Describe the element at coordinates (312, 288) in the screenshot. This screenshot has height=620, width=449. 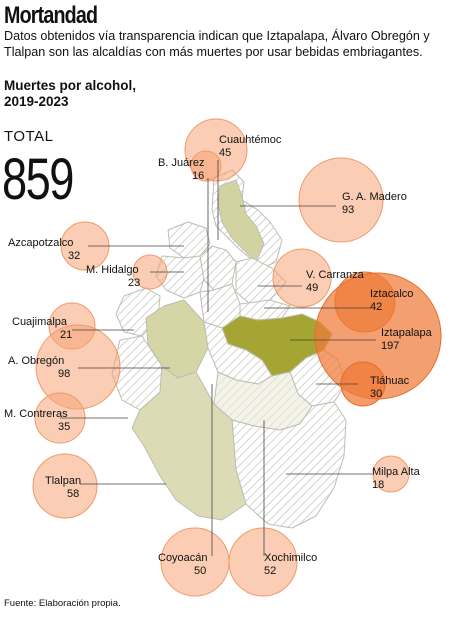
I see `label-value: 49` at that location.